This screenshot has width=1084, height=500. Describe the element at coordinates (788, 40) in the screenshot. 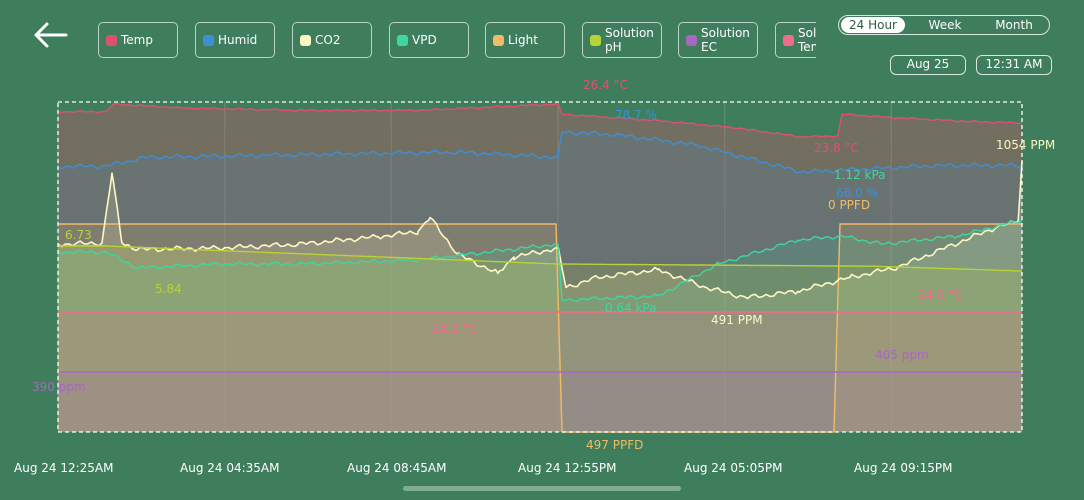

I see `solution-temp-color-swatch` at that location.